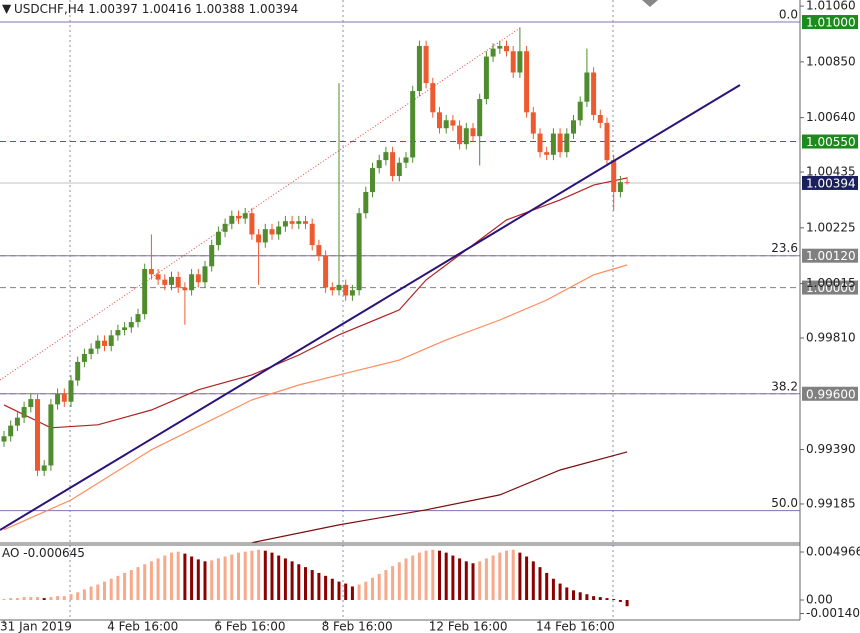 This screenshot has height=633, width=860. Describe the element at coordinates (830, 182) in the screenshot. I see `current-price-box` at that location.